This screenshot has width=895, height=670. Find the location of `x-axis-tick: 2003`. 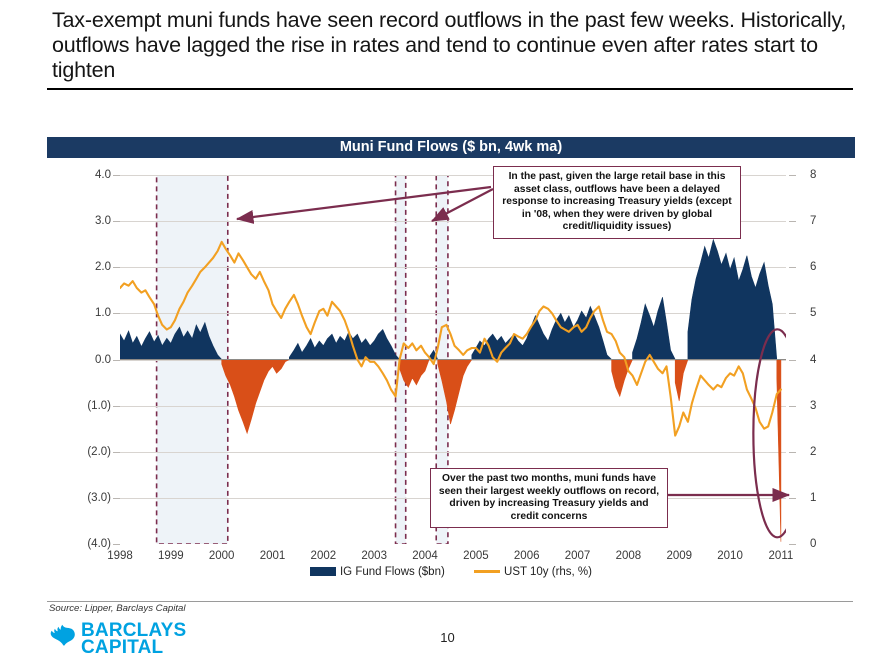

x-axis-tick: 2003 is located at coordinates (374, 556).